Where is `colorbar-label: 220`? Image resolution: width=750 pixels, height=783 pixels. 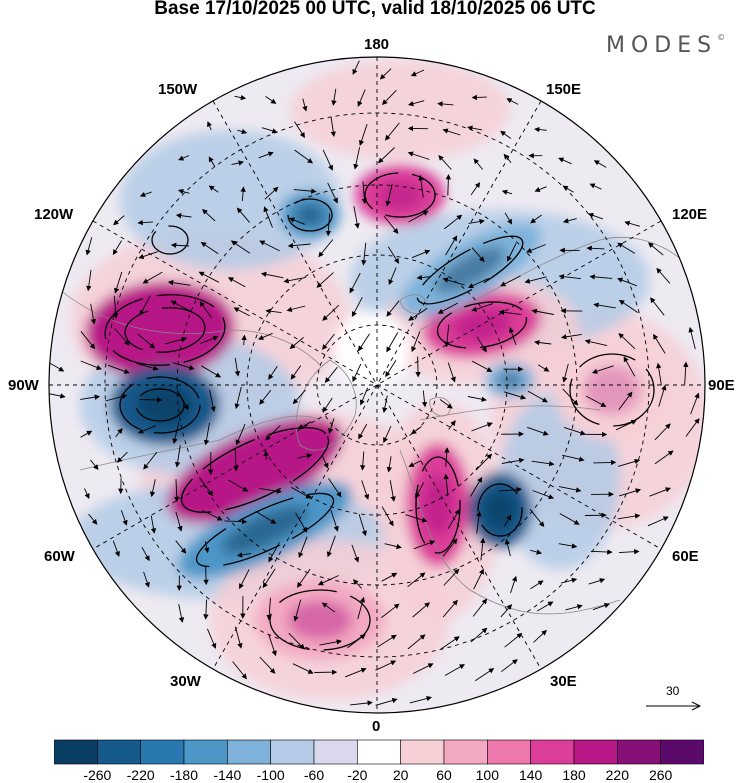
colorbar-label: 220 is located at coordinates (617, 775).